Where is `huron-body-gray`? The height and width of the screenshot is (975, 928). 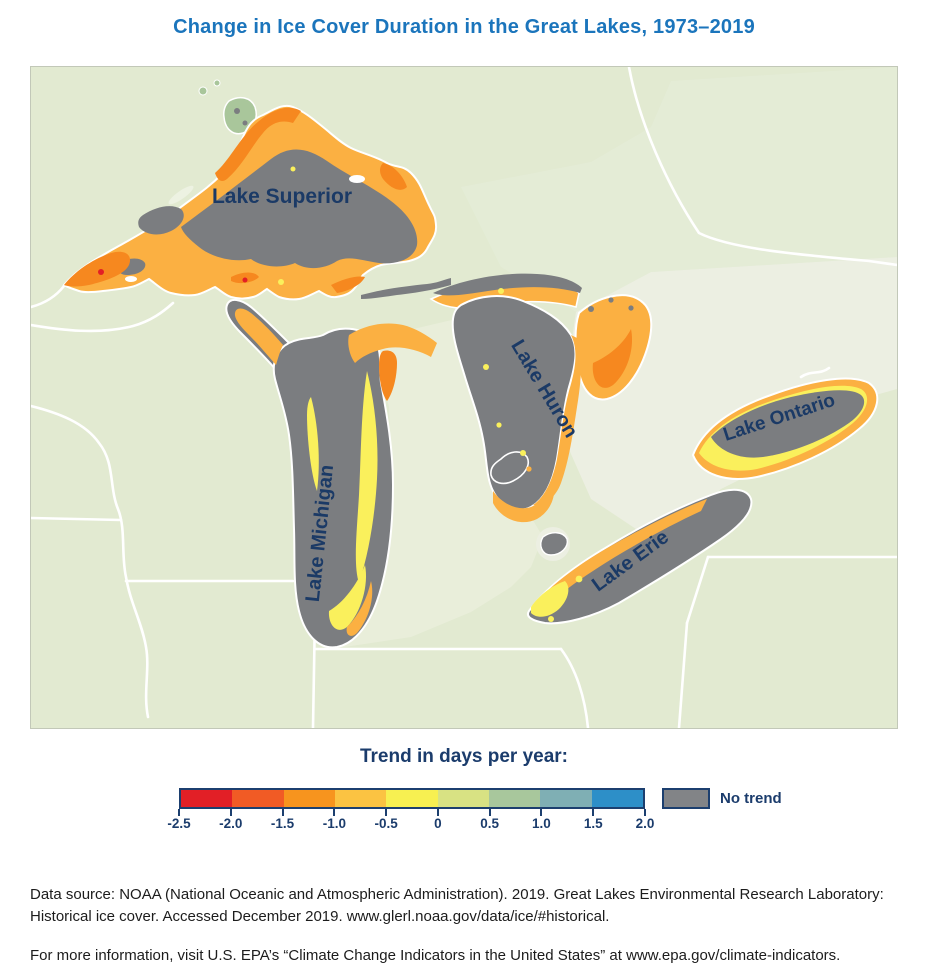
huron-body-gray is located at coordinates (514, 403).